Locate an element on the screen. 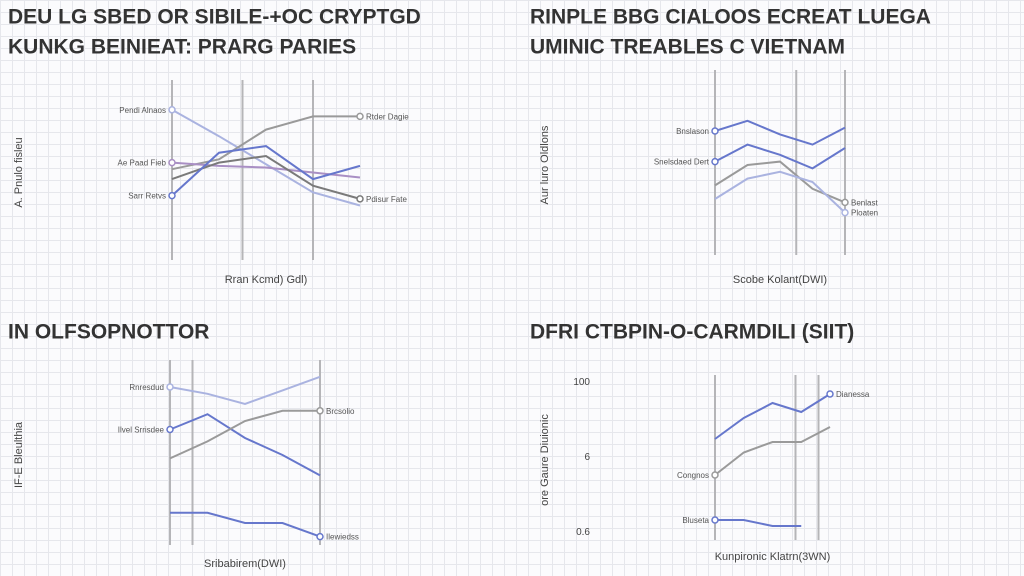  x-axis-label: Kunpironic Klatrn(3WN) is located at coordinates (773, 557).